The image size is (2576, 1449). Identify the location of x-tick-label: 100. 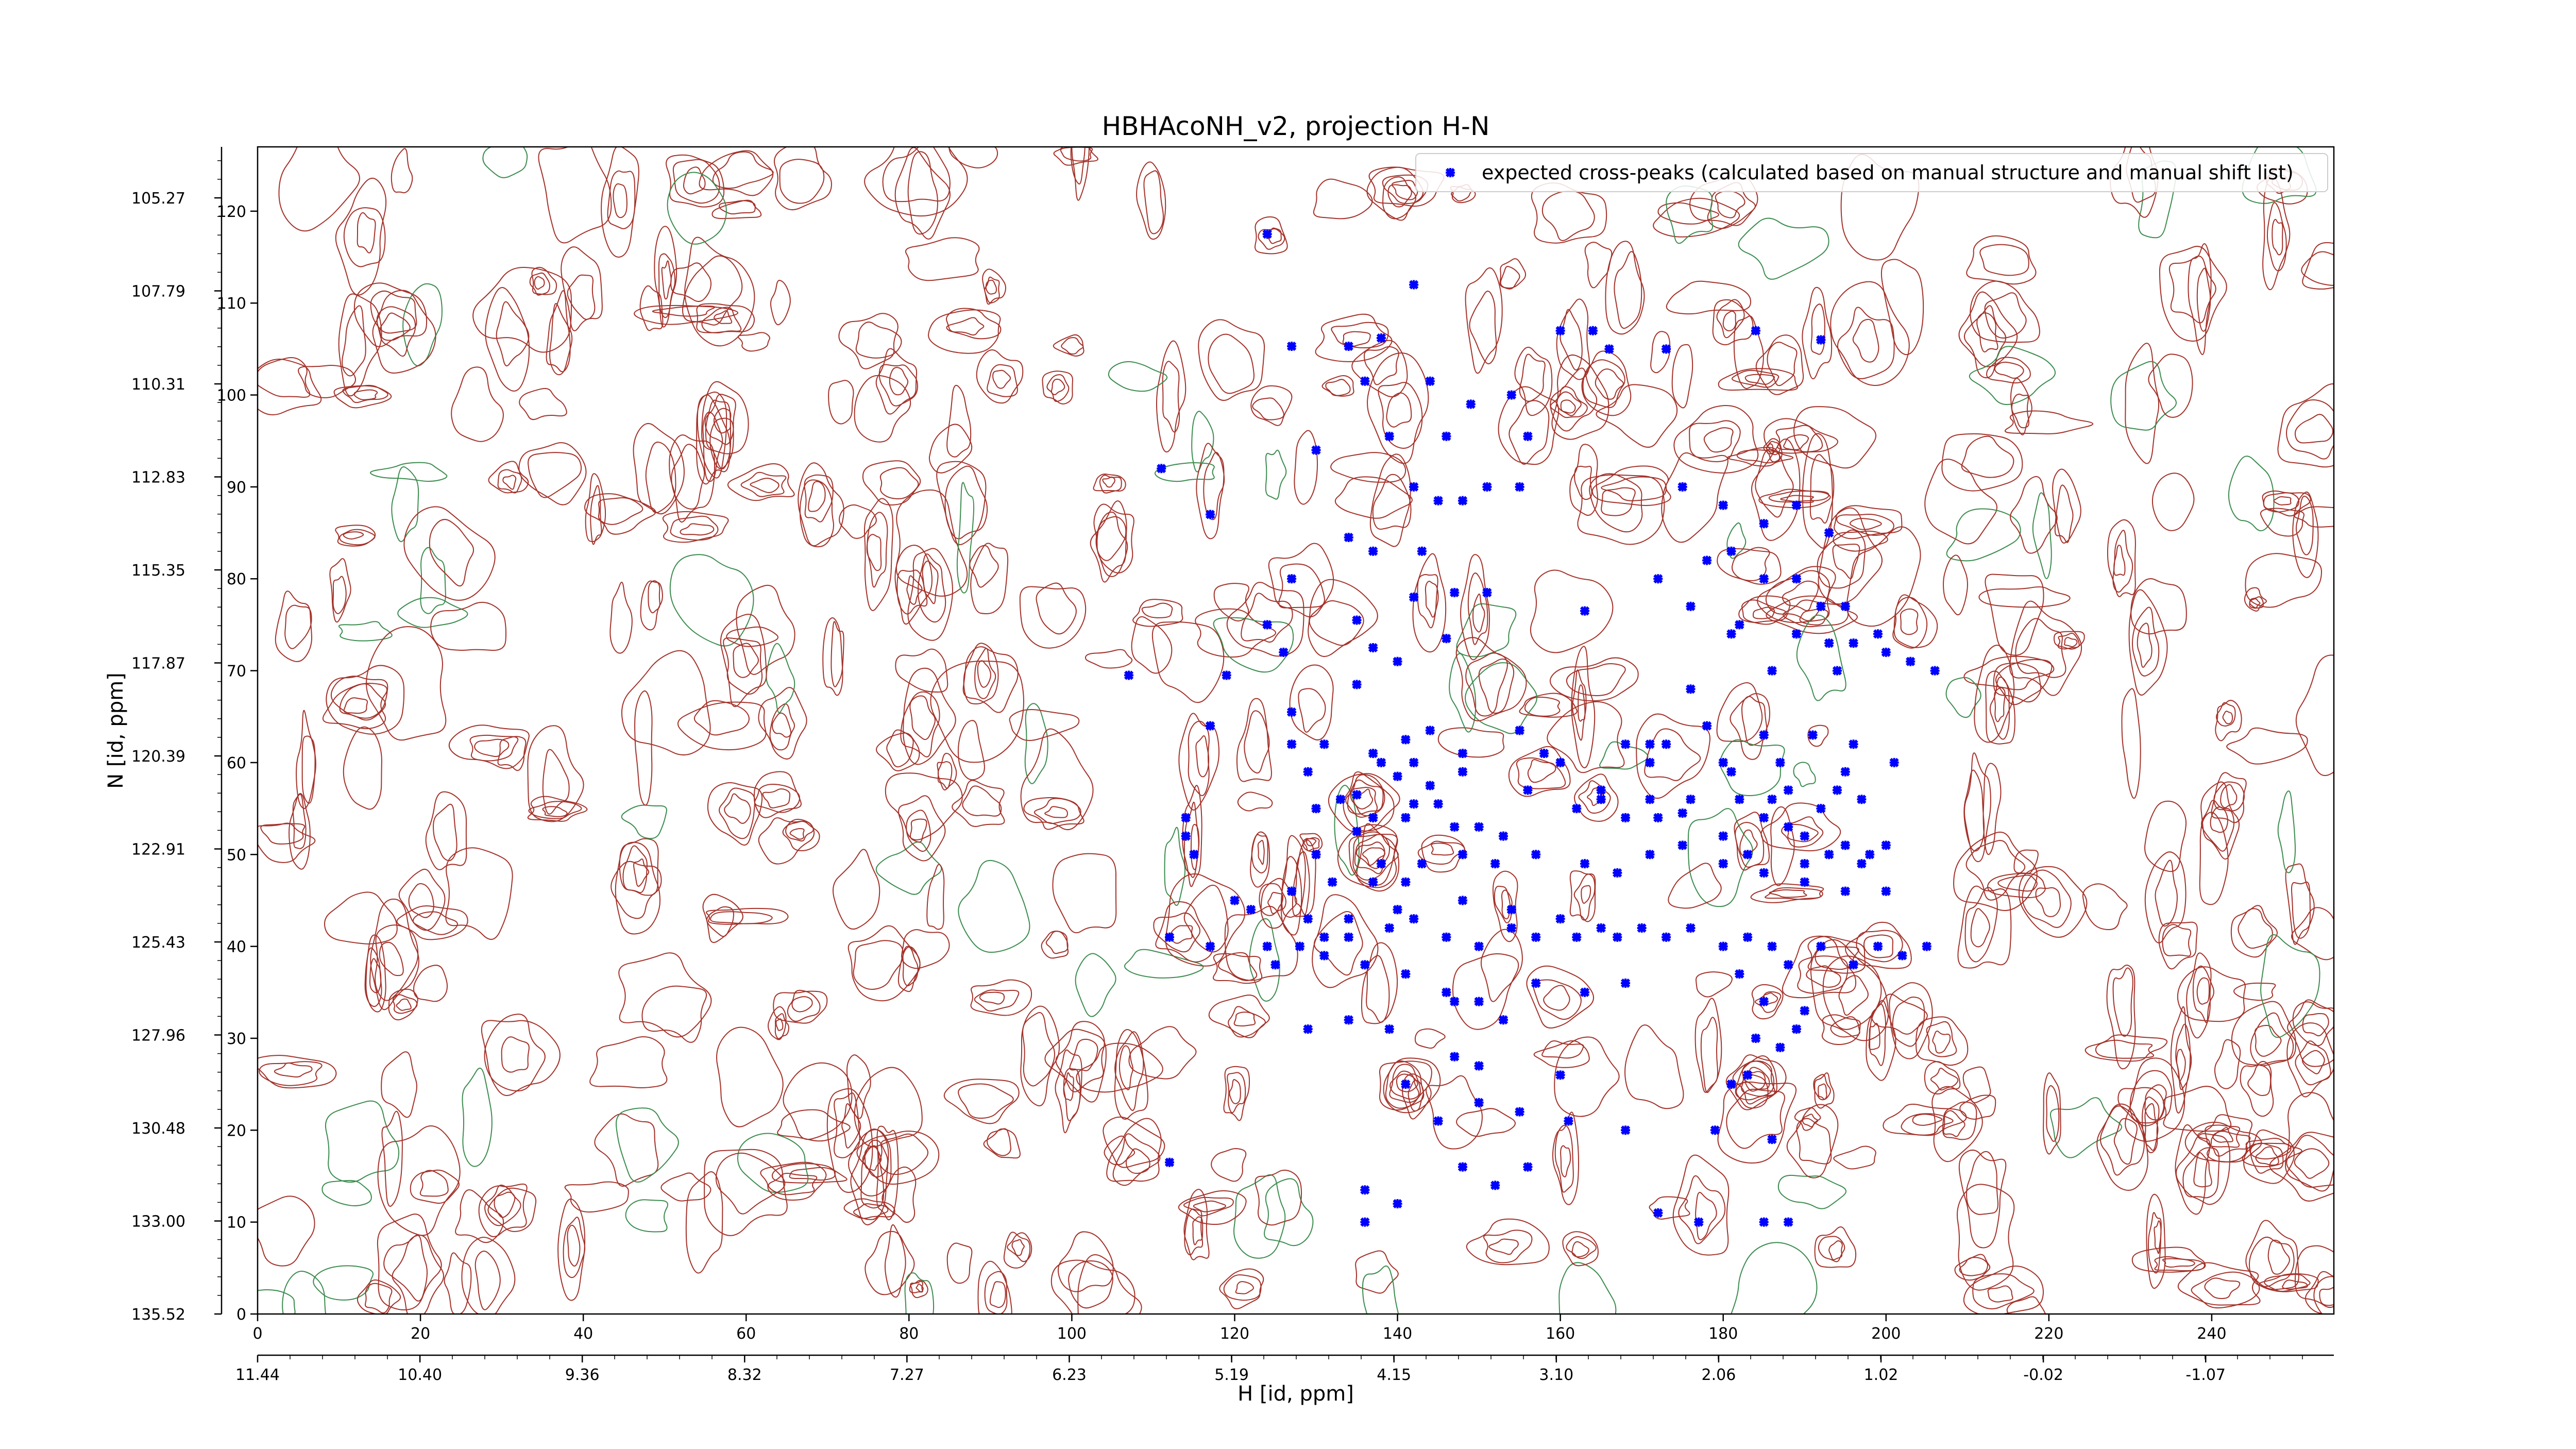
(1072, 1334).